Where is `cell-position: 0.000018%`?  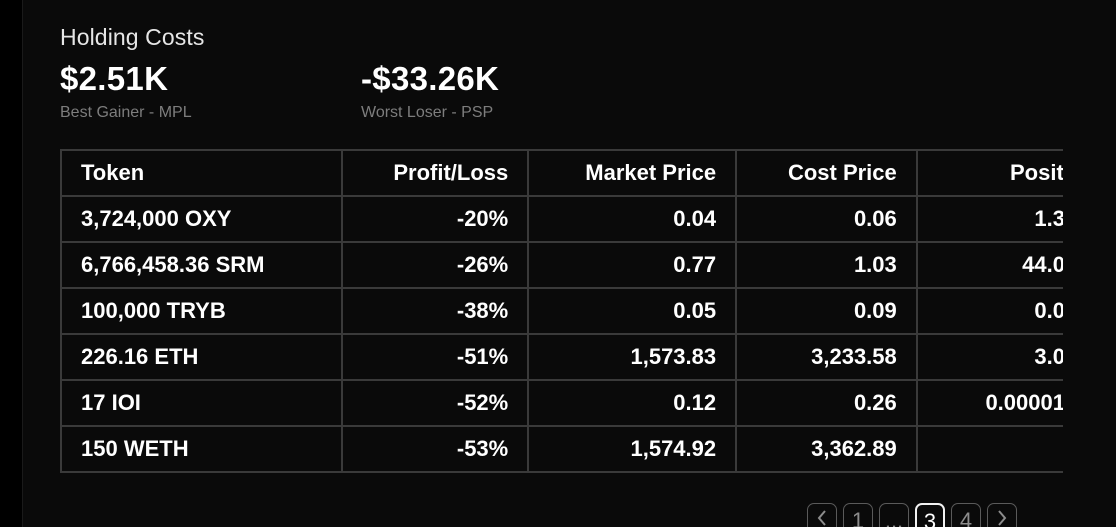 cell-position: 0.000018% is located at coordinates (989, 403).